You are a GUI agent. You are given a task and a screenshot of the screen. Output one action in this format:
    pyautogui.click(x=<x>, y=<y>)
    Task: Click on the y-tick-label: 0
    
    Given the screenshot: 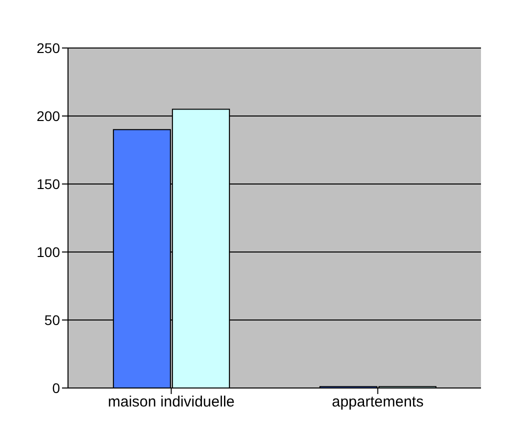 What is the action you would take?
    pyautogui.click(x=56, y=388)
    